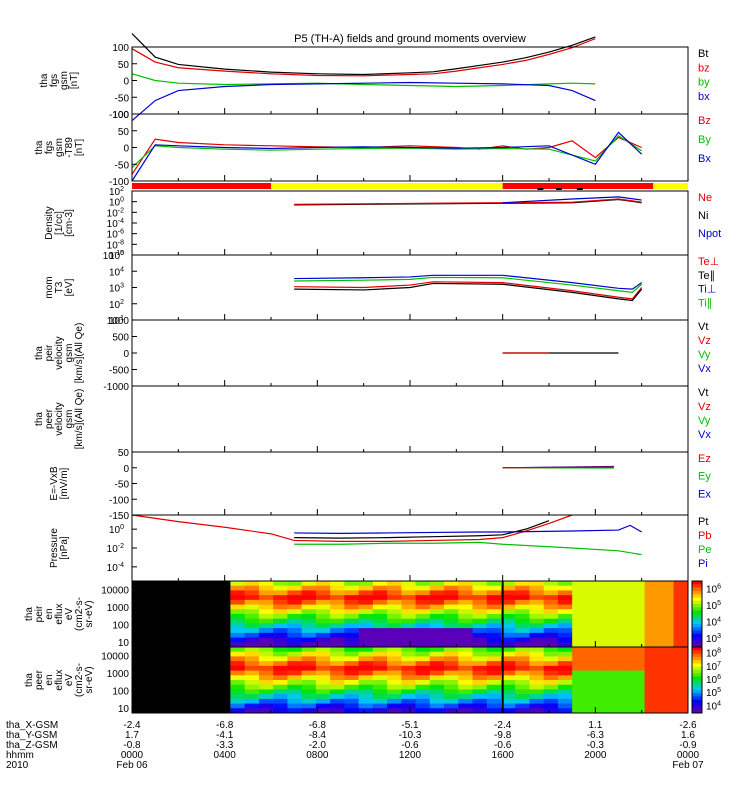  Describe the element at coordinates (372, 419) in the screenshot. I see `panel-peer-velocity: tha peer velocity gsm [km/s](All Qe) Vt Vz Vy Vx` at that location.